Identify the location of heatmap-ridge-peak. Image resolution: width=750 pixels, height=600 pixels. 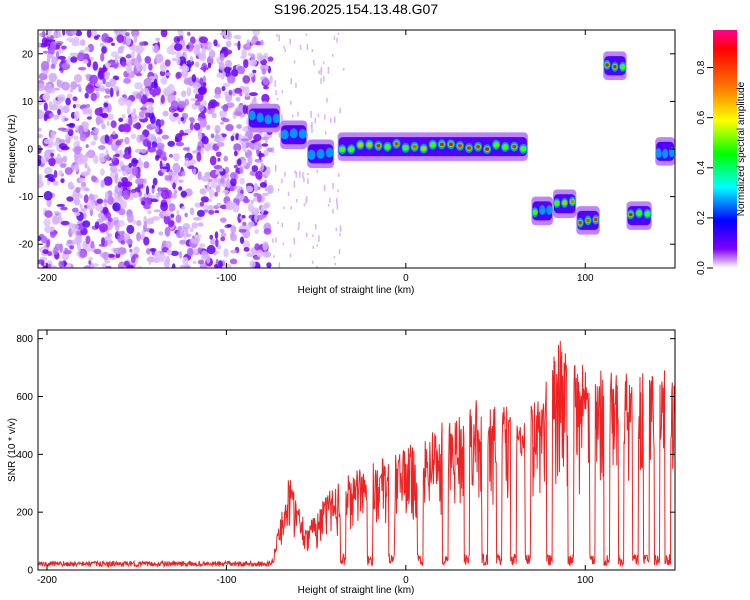
(596, 219).